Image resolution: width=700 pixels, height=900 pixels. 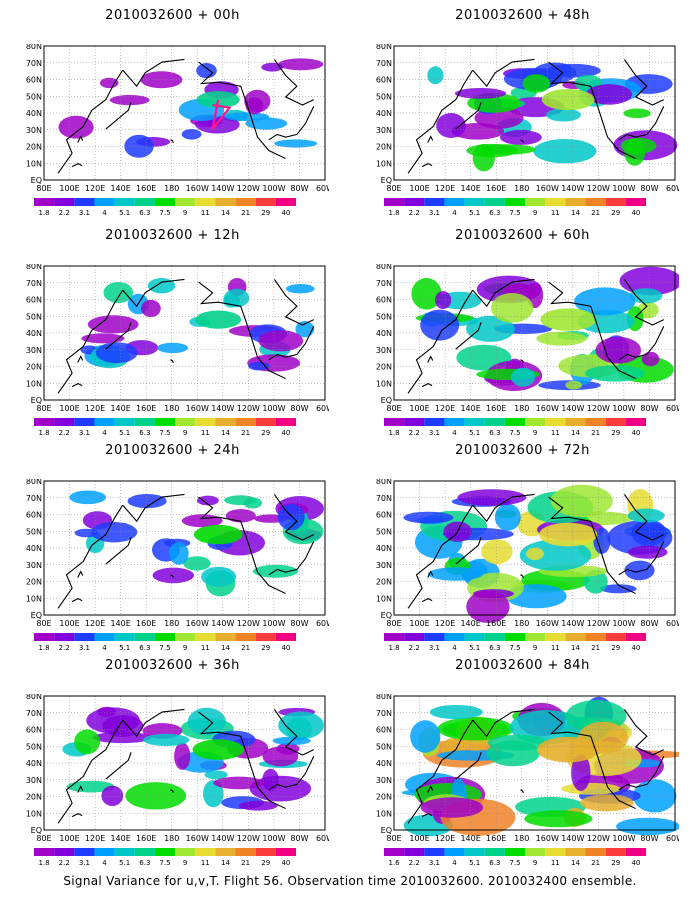 What do you see at coordinates (322, 188) in the screenshot?
I see `x-tick-label: 60W` at bounding box center [322, 188].